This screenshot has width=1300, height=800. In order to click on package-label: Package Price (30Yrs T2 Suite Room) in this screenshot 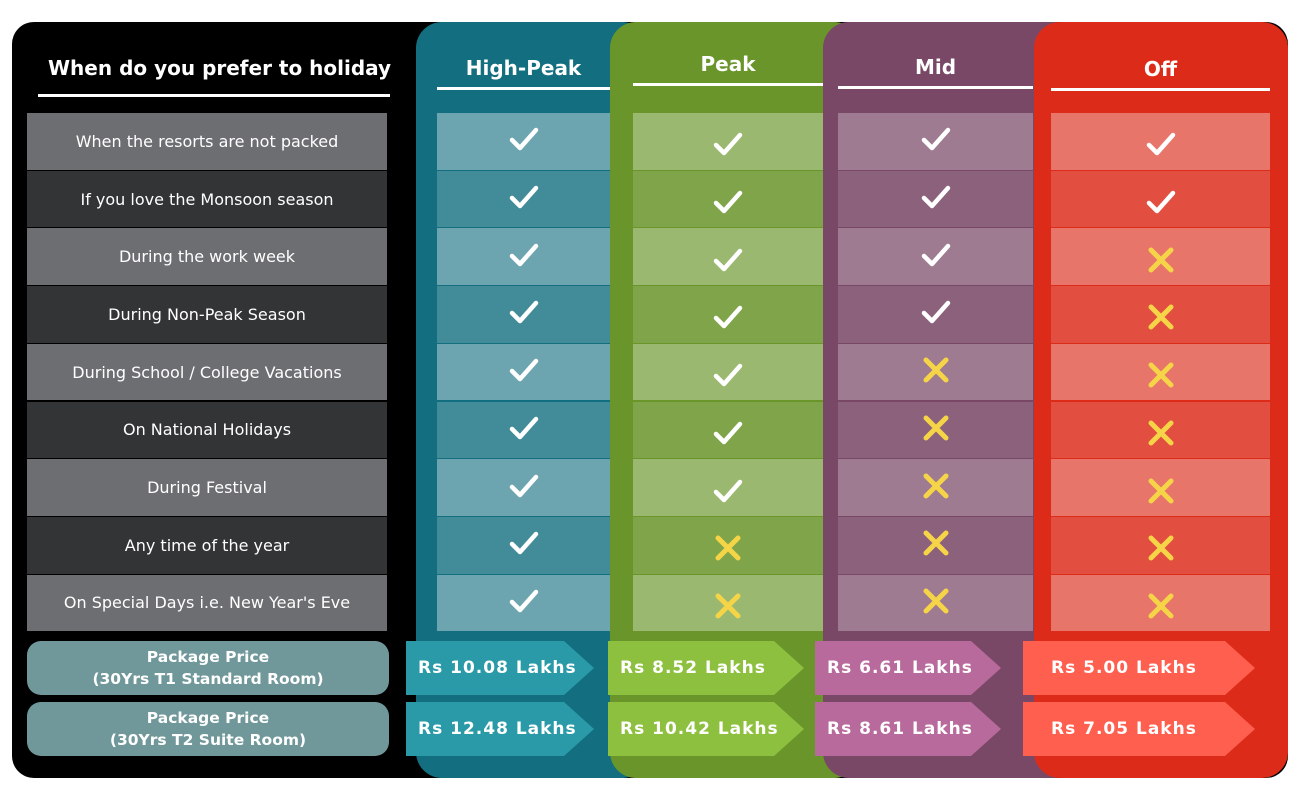, I will do `click(208, 729)`.